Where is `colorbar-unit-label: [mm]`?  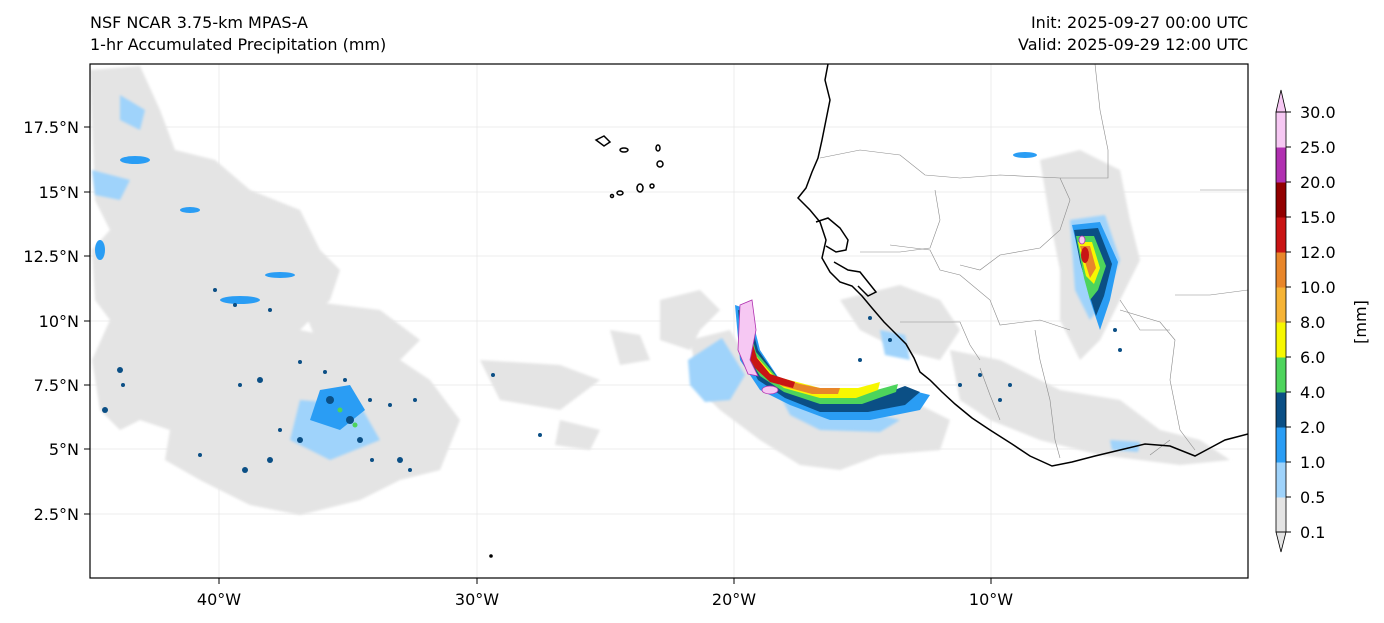 colorbar-unit-label: [mm] is located at coordinates (1360, 322).